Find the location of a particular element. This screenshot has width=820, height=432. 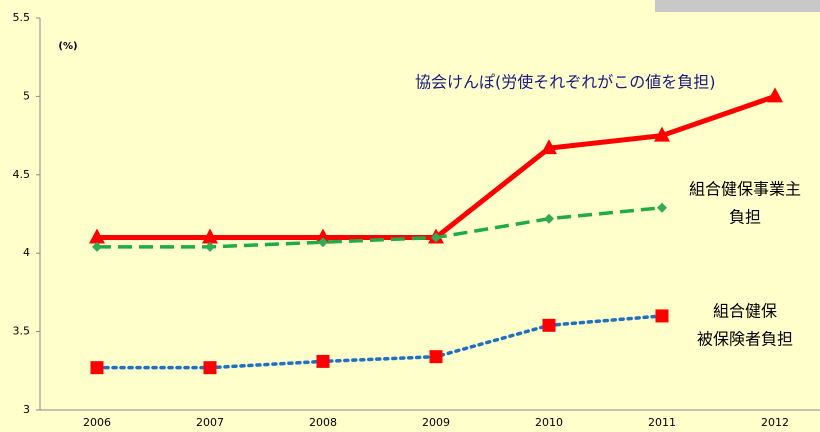

y-tick-label: 3 is located at coordinates (26, 409).